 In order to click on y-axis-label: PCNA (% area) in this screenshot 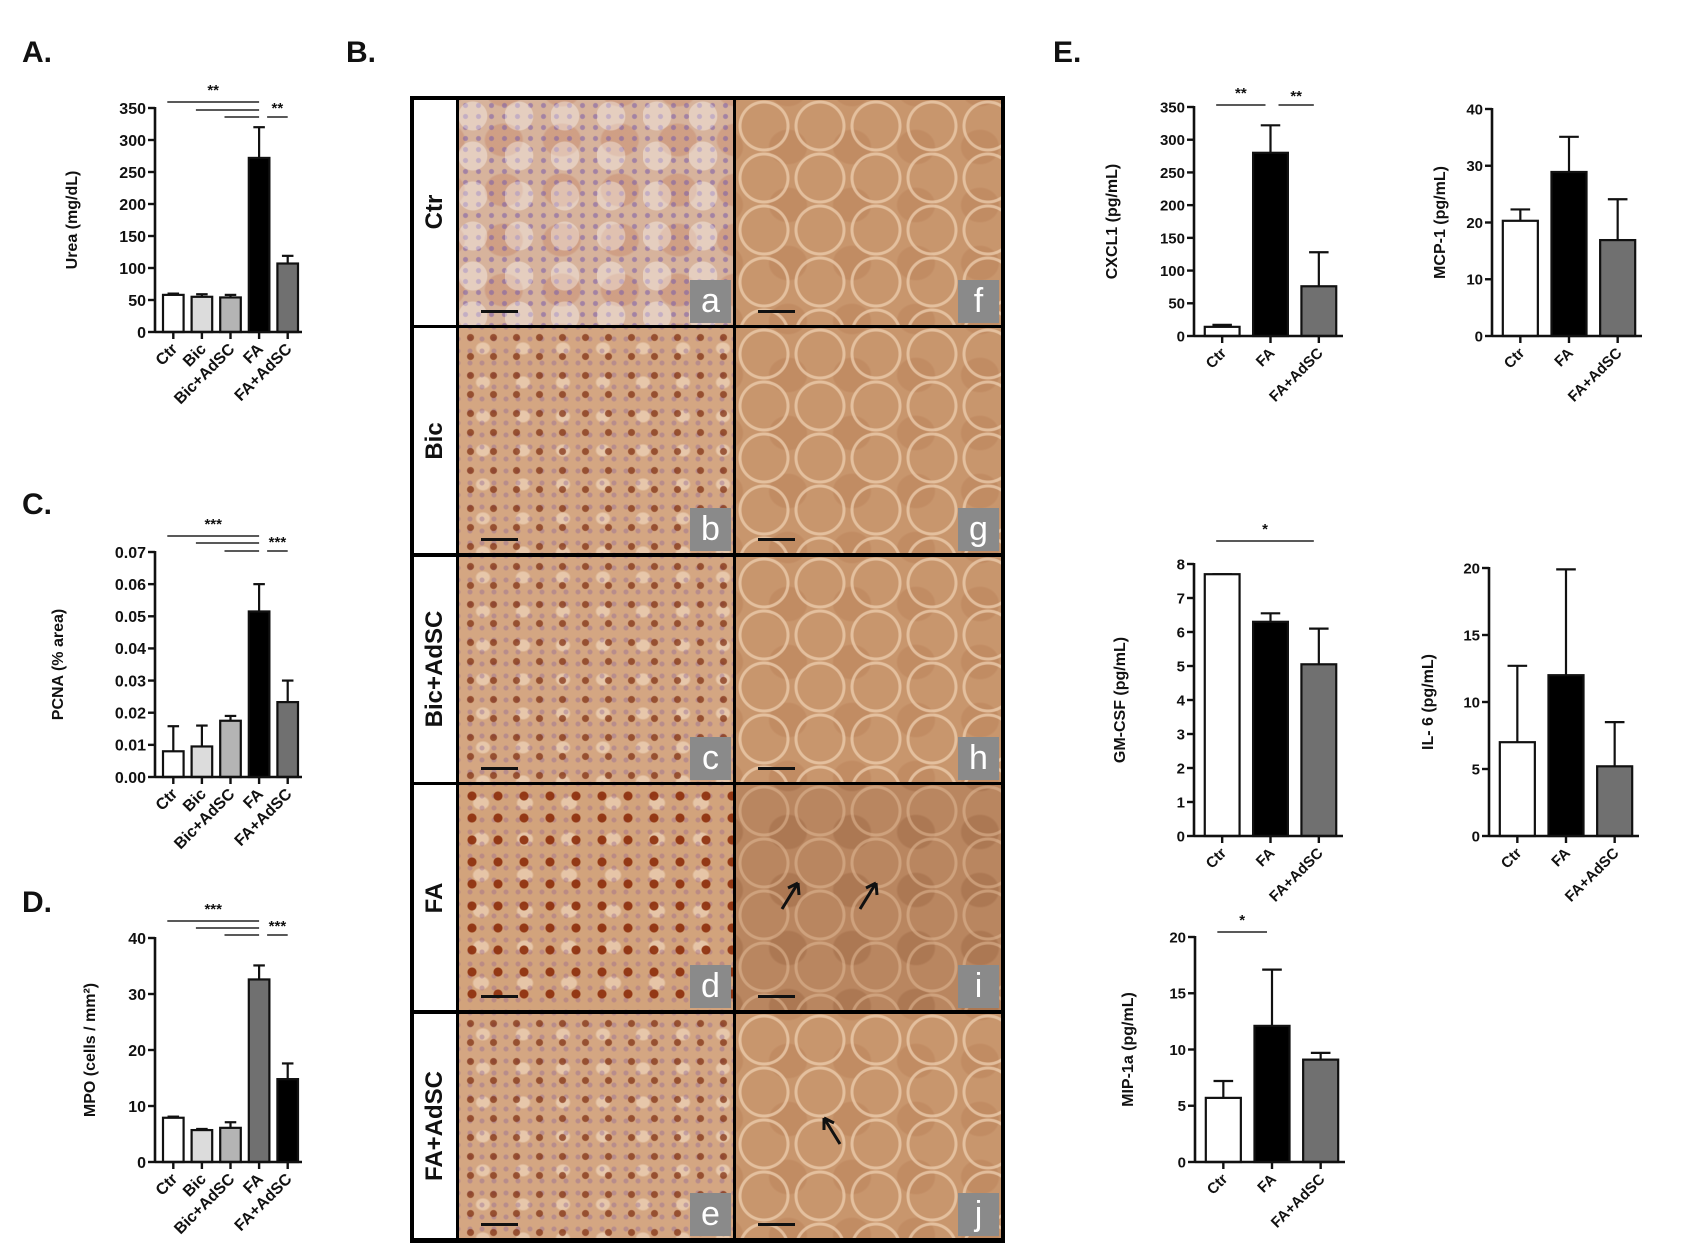, I will do `click(58, 664)`.